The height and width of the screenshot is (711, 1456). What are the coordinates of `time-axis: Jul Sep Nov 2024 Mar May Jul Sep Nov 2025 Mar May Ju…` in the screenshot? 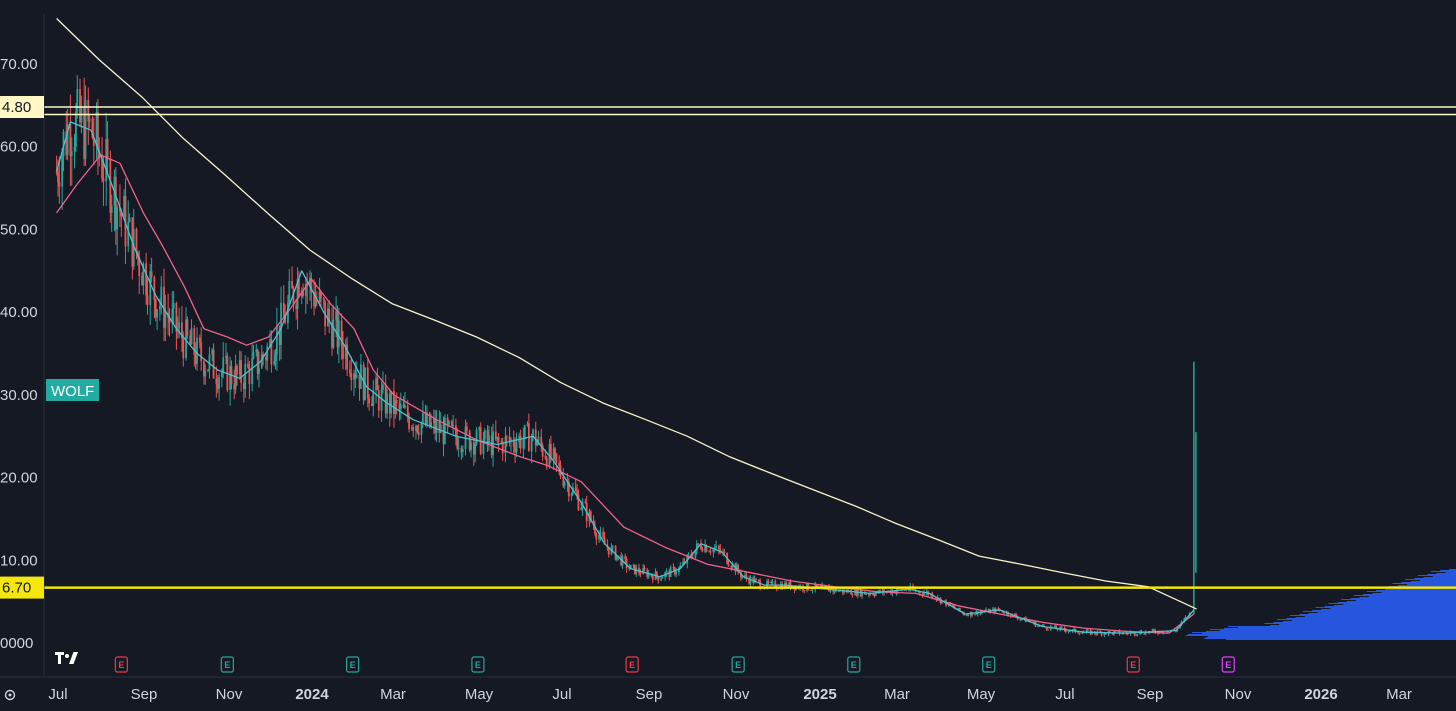 It's located at (730, 694).